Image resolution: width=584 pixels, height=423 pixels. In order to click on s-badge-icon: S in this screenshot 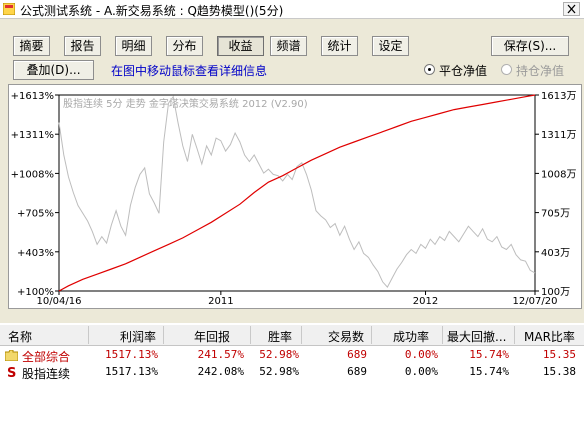, I will do `click(11, 372)`.